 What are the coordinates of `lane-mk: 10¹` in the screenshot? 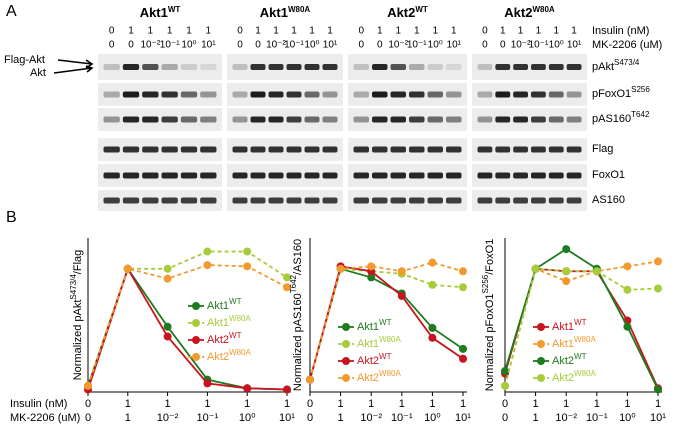 It's located at (454, 45).